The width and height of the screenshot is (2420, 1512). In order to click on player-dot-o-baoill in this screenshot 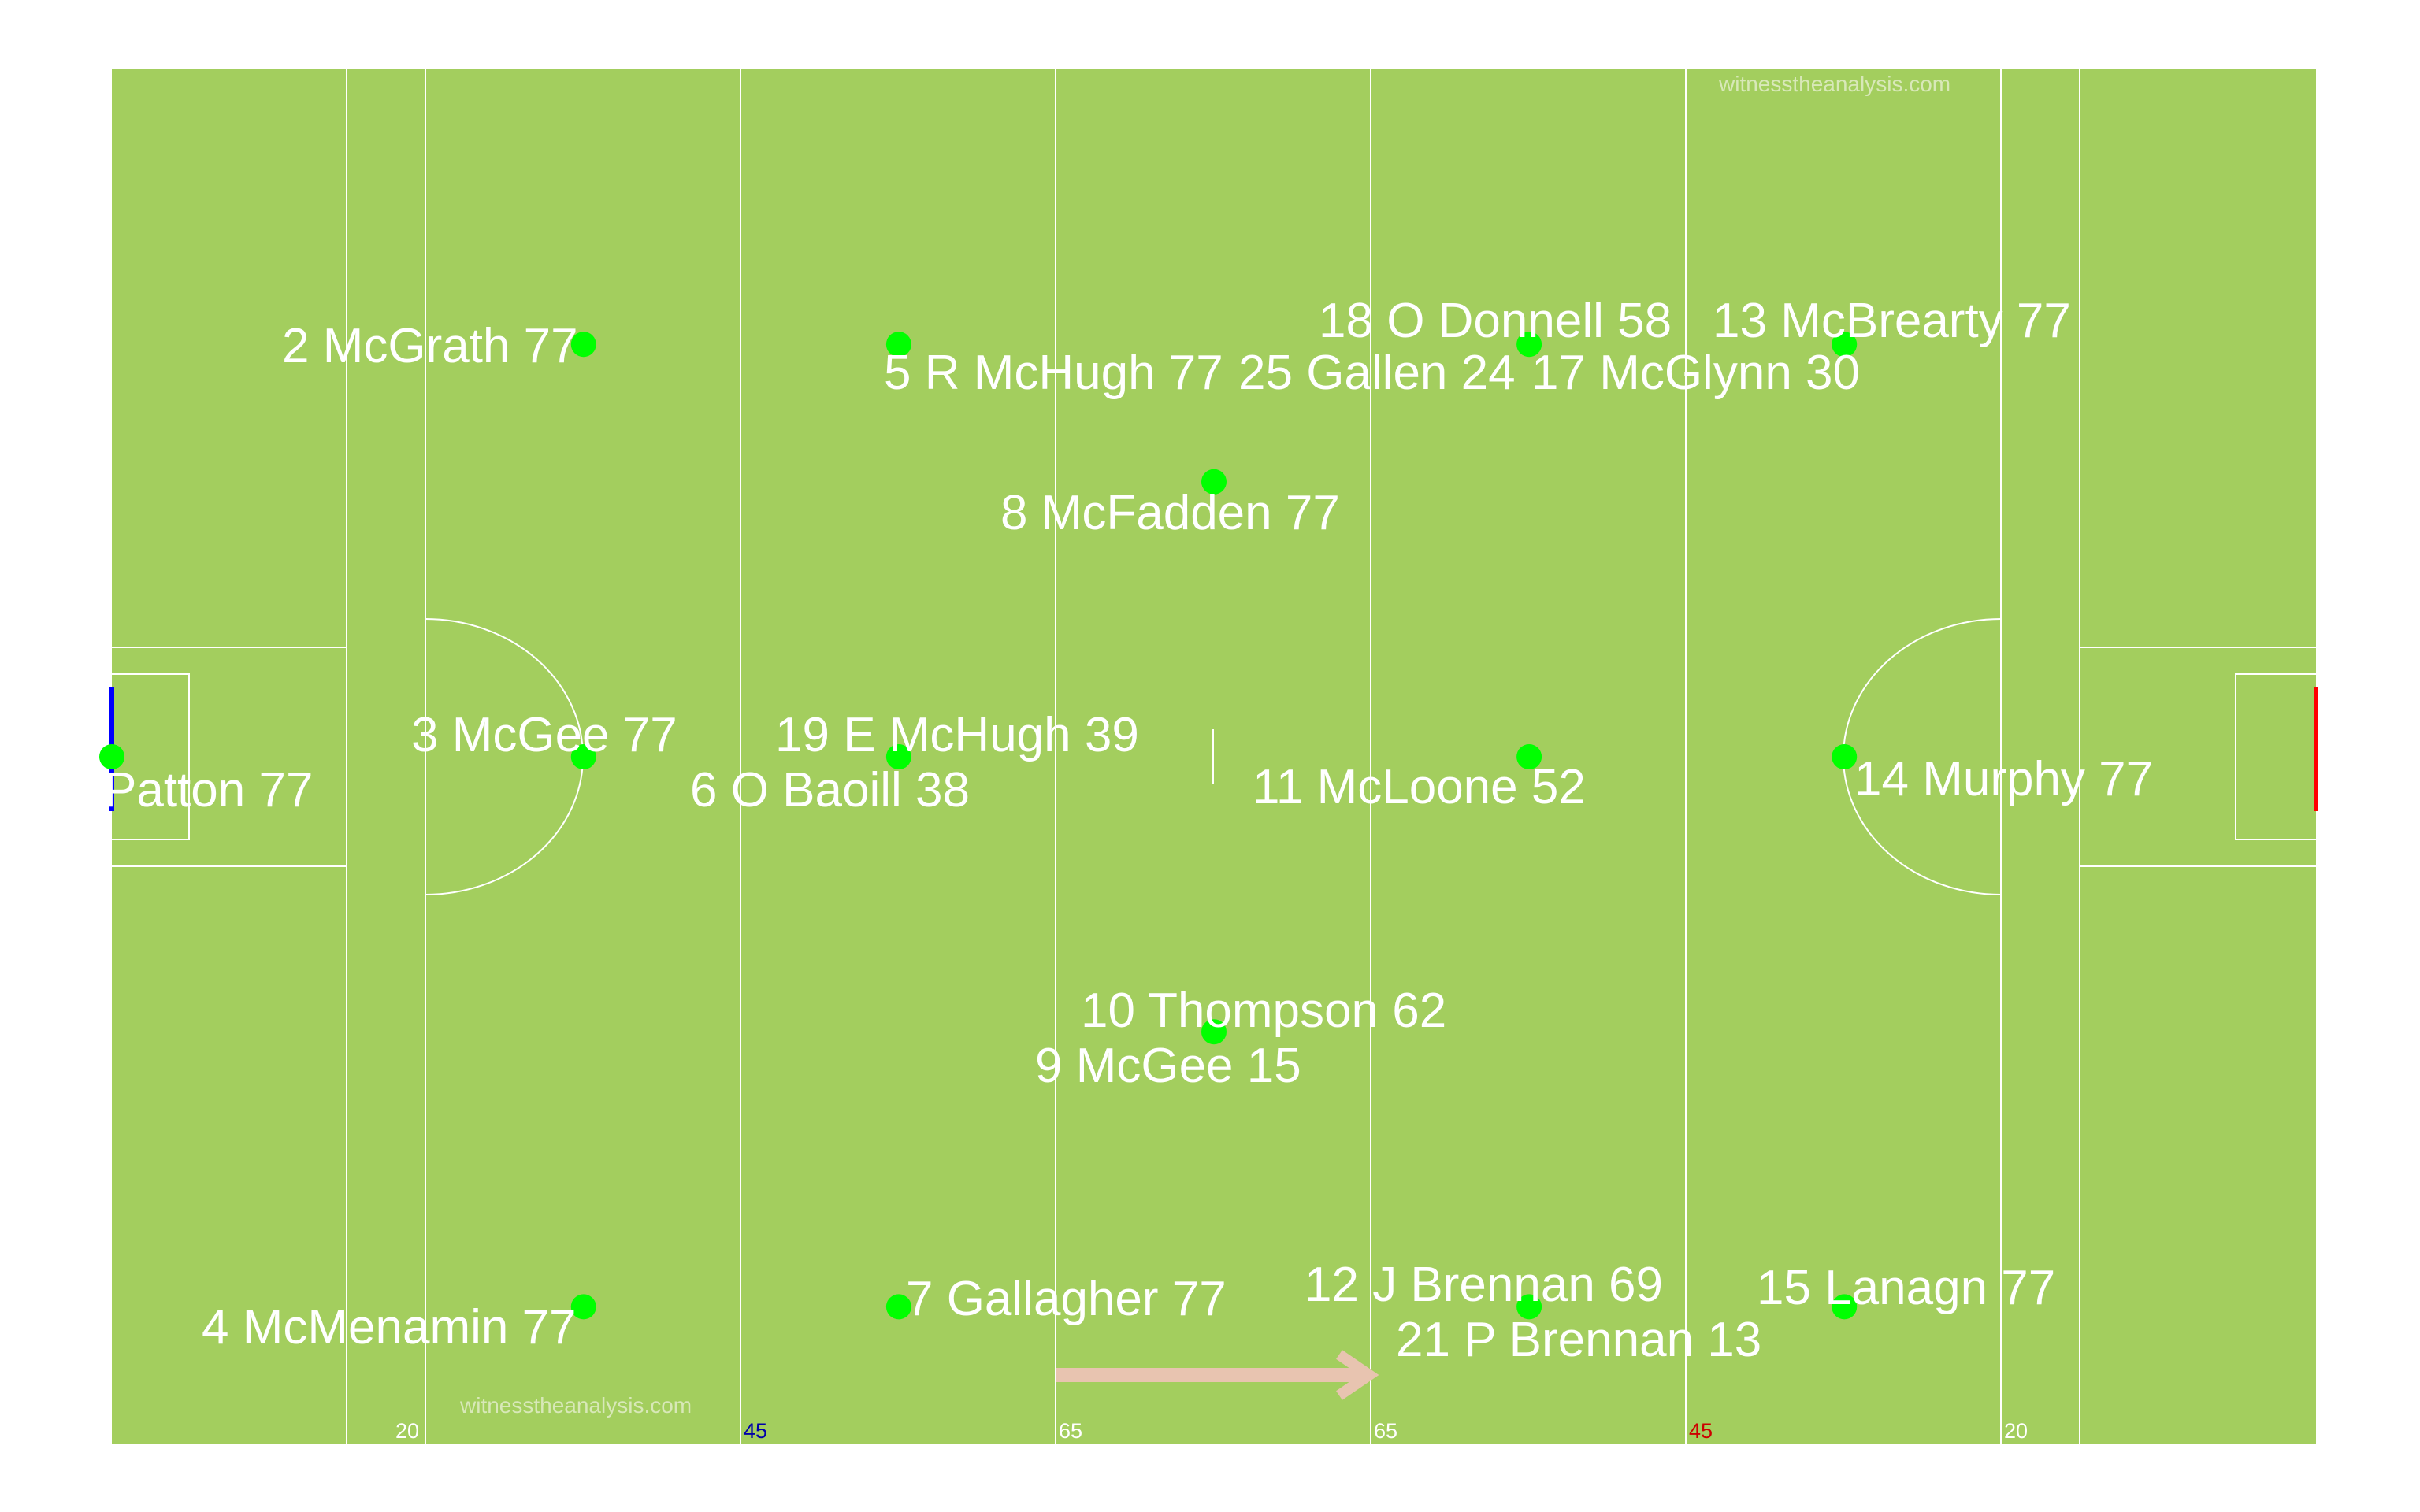, I will do `click(898, 756)`.